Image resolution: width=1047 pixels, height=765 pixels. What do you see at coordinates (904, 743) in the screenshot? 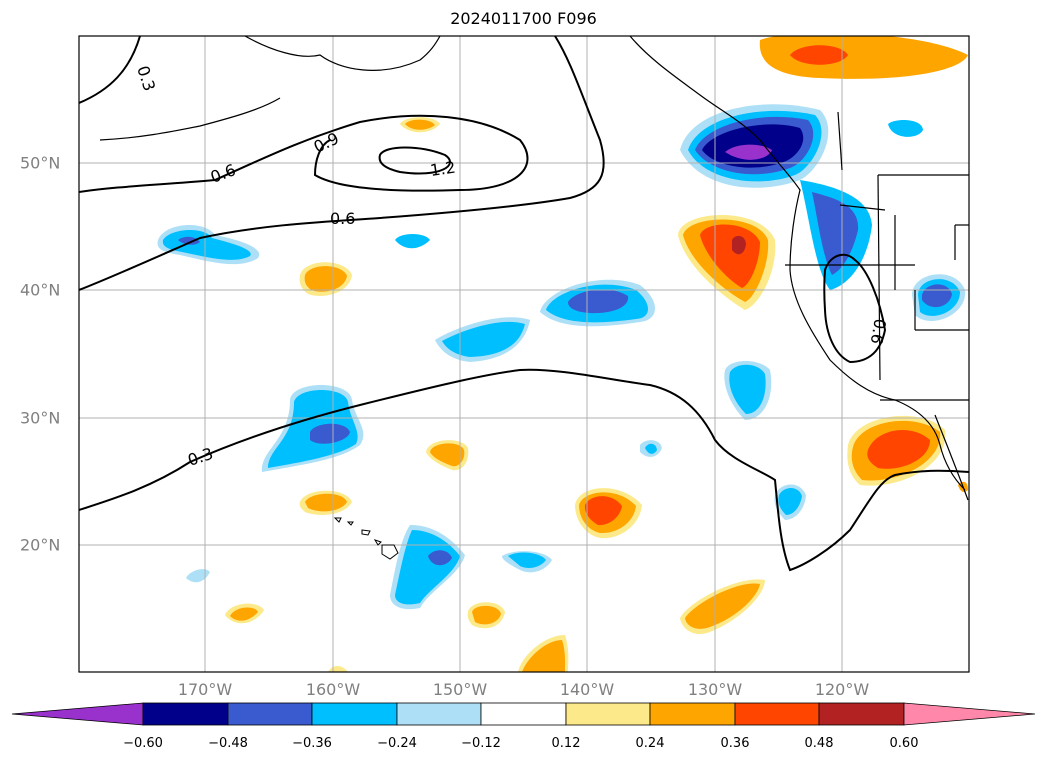
I see `colorbar-tick-label: 0.60` at bounding box center [904, 743].